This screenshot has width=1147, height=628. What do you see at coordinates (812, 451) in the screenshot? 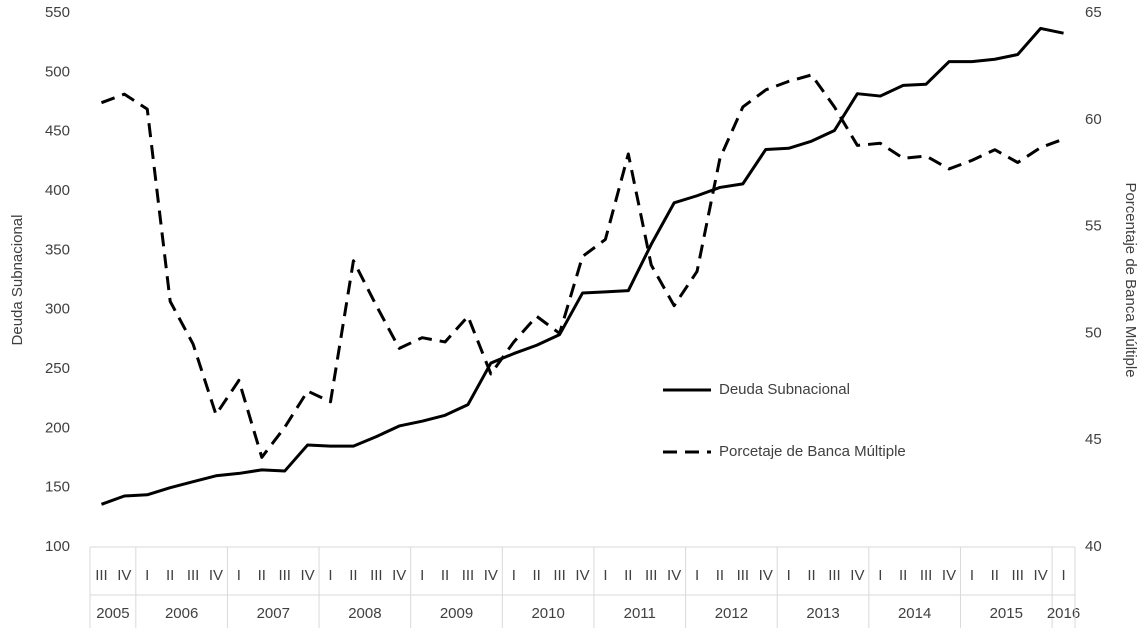
I see `legend-label: Porcetaje de Banca Múltiple` at bounding box center [812, 451].